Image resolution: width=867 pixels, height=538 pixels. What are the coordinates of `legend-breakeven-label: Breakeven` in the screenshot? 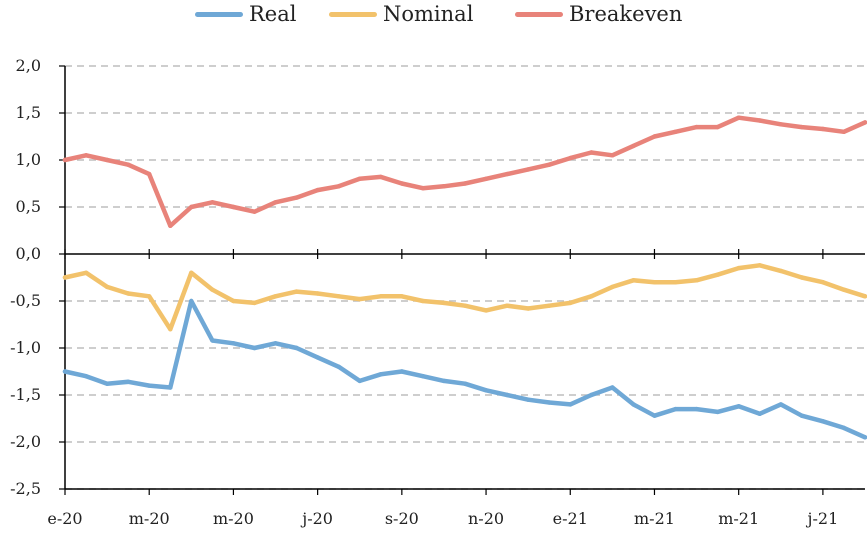 It's located at (626, 14).